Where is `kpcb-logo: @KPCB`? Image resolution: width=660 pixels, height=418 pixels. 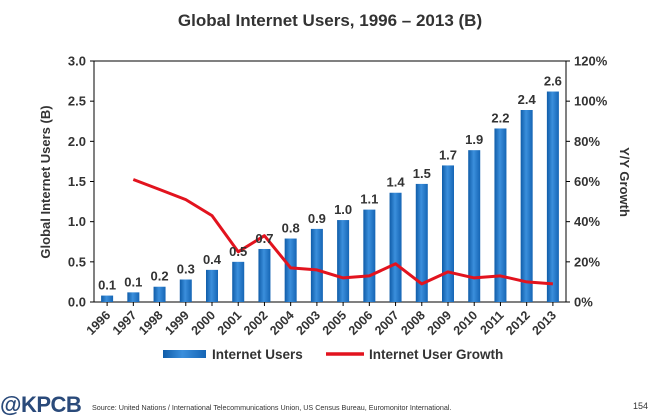 kpcb-logo: @KPCB is located at coordinates (41, 404).